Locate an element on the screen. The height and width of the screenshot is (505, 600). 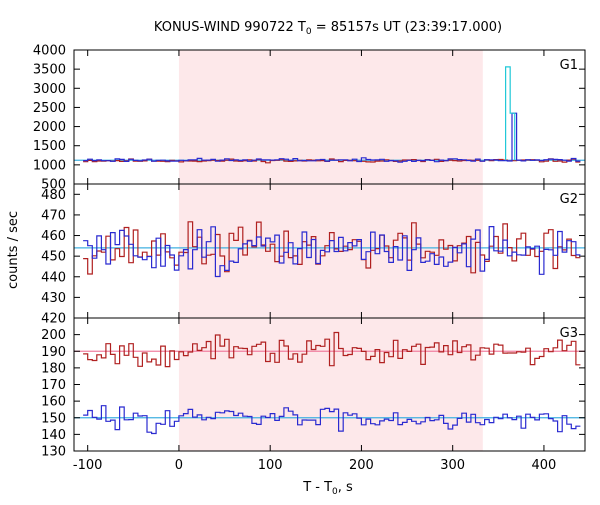
x-tick-label: 100 is located at coordinates (270, 465).